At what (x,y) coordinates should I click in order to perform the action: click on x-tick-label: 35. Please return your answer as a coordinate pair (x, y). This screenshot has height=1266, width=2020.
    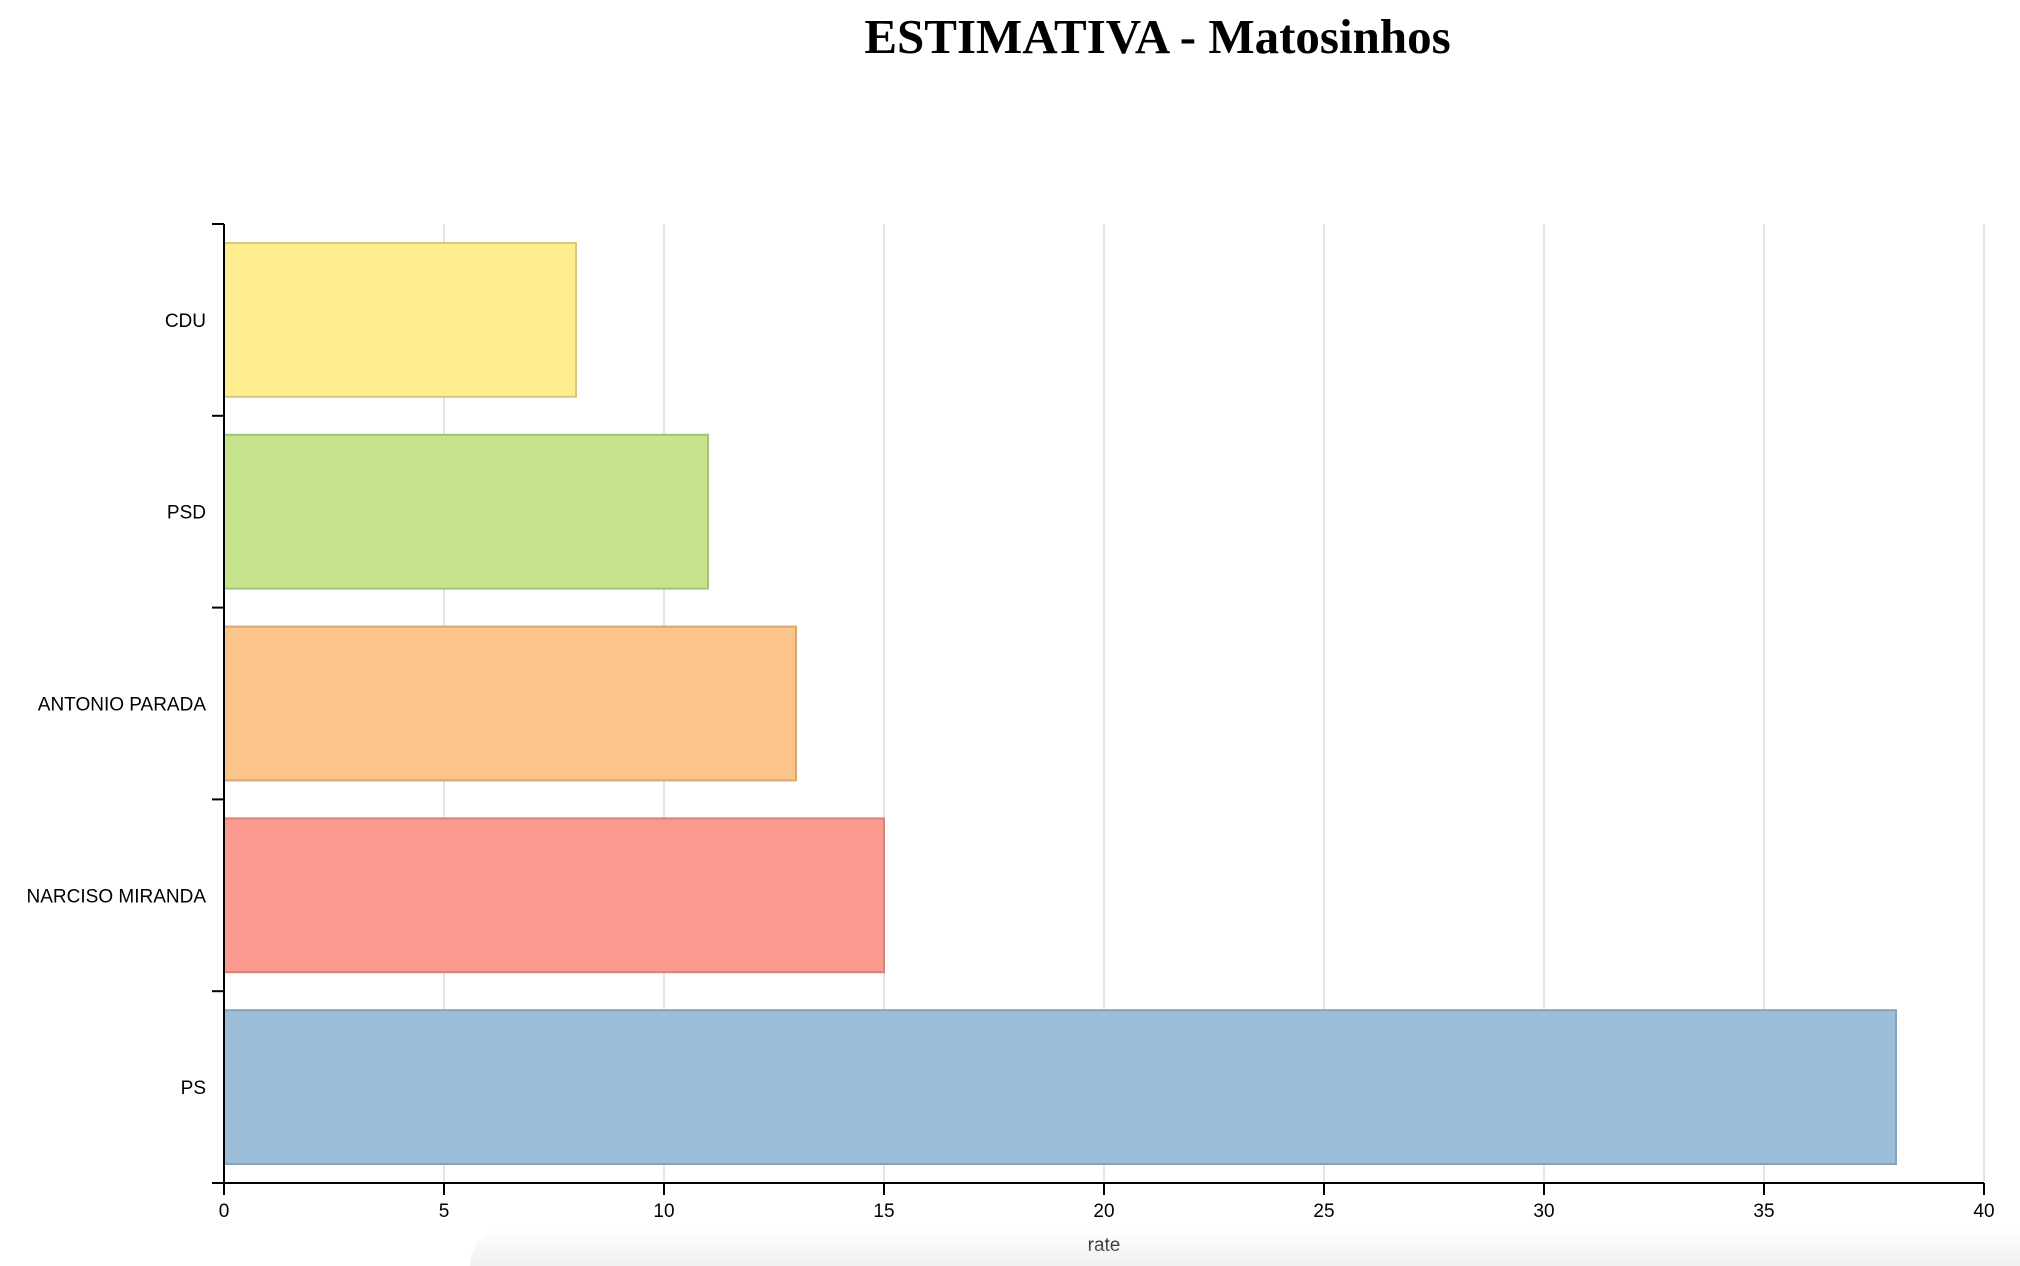
    Looking at the image, I should click on (1763, 1211).